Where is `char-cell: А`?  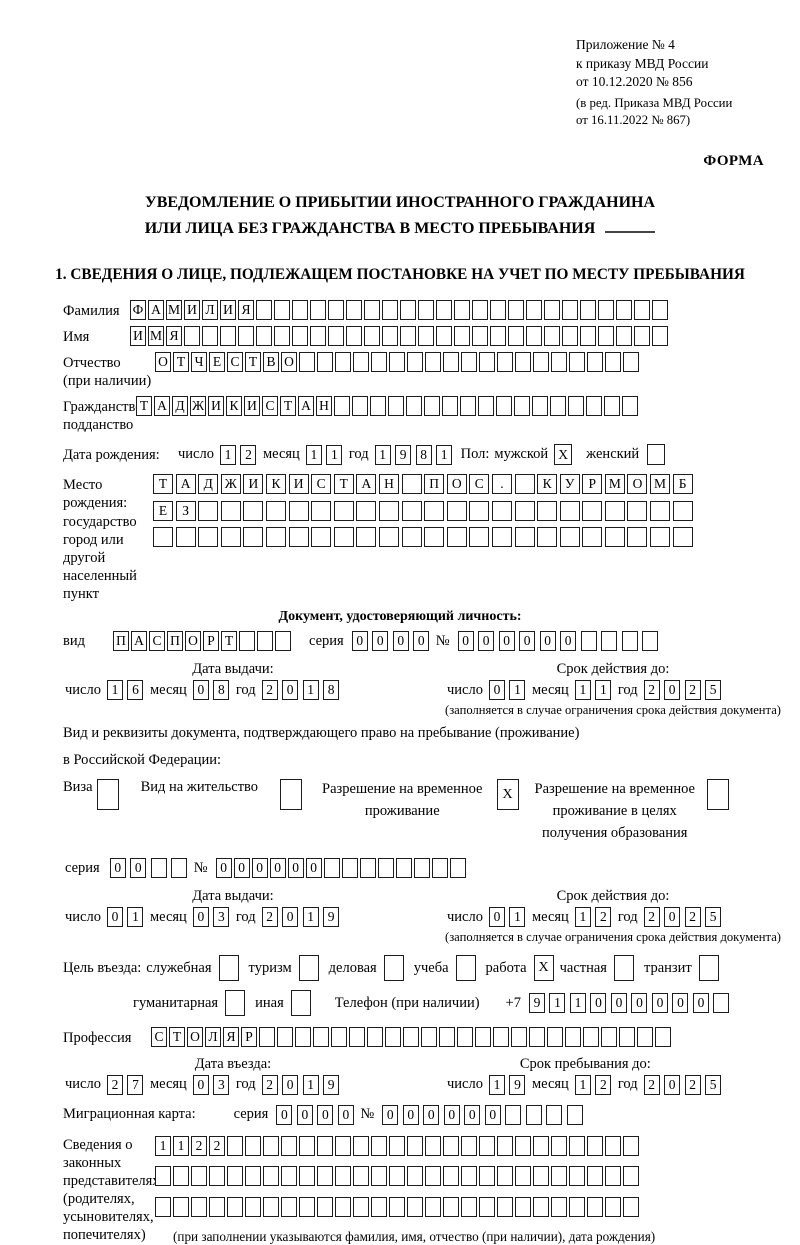
char-cell: А is located at coordinates (185, 484).